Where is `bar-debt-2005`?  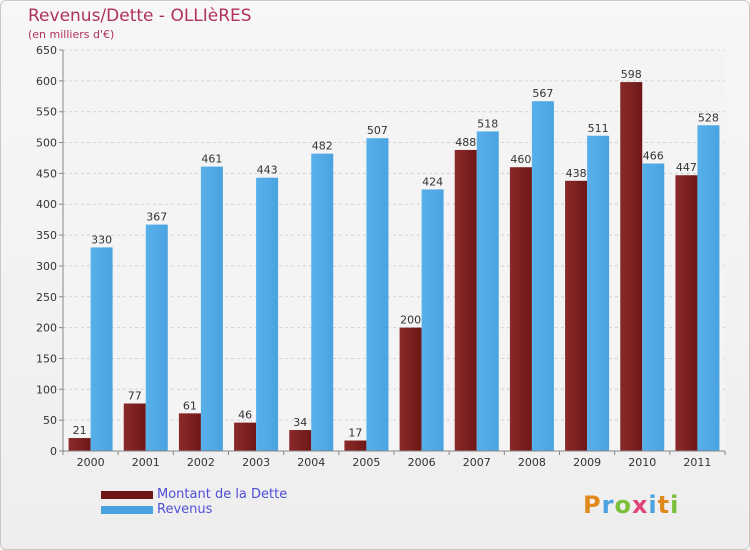 bar-debt-2005 is located at coordinates (355, 445).